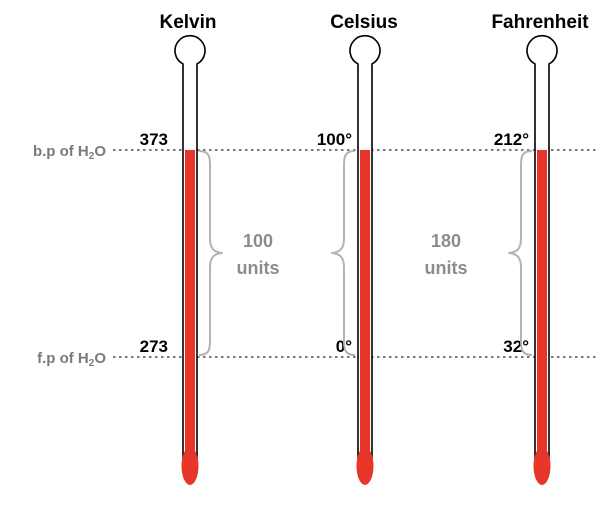 The height and width of the screenshot is (506, 600). Describe the element at coordinates (71, 359) in the screenshot. I see `freezing-point-label: f.p of H2O` at that location.